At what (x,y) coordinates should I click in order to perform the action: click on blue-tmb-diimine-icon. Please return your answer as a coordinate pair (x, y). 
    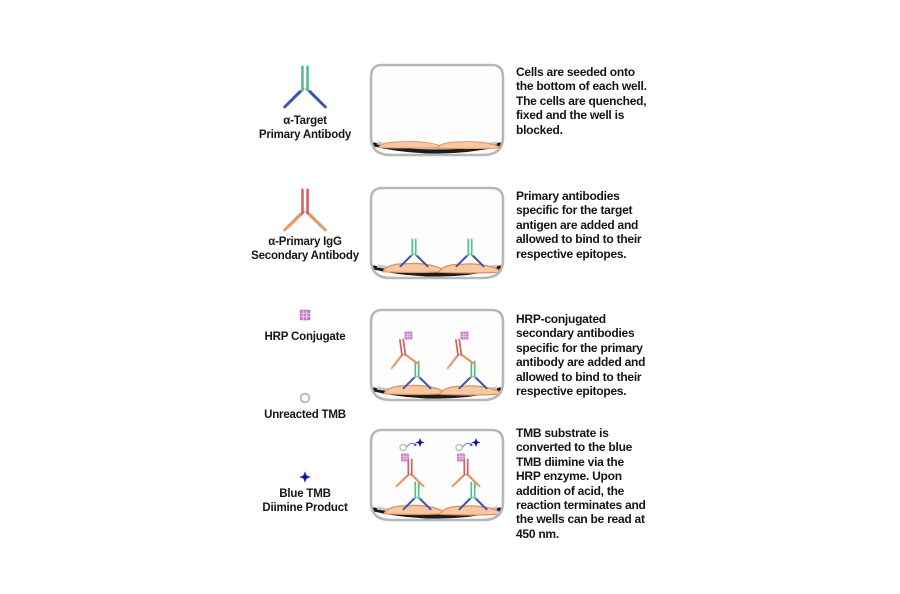
    Looking at the image, I should click on (305, 477).